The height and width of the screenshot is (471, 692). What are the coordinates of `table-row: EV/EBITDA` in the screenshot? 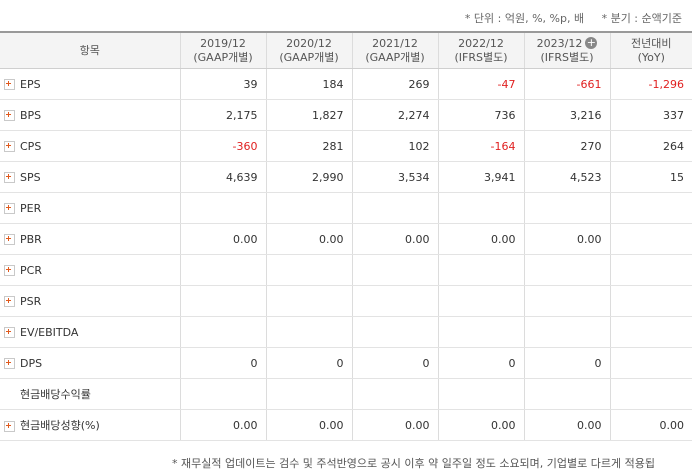 It's located at (346, 332).